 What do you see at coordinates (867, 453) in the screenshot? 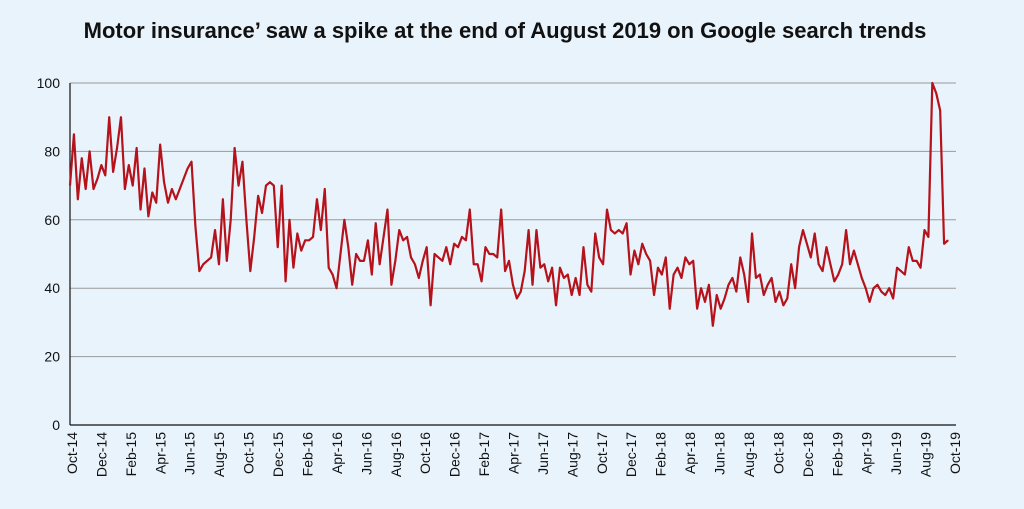
I see `x-tick-label: Apr-19` at bounding box center [867, 453].